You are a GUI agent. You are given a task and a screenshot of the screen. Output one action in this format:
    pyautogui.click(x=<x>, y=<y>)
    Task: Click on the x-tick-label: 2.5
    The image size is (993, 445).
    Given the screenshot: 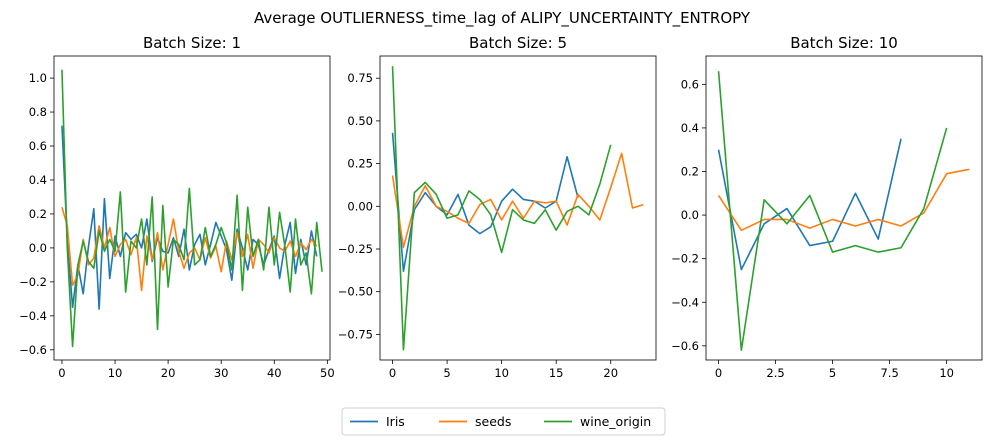 What is the action you would take?
    pyautogui.click(x=775, y=373)
    